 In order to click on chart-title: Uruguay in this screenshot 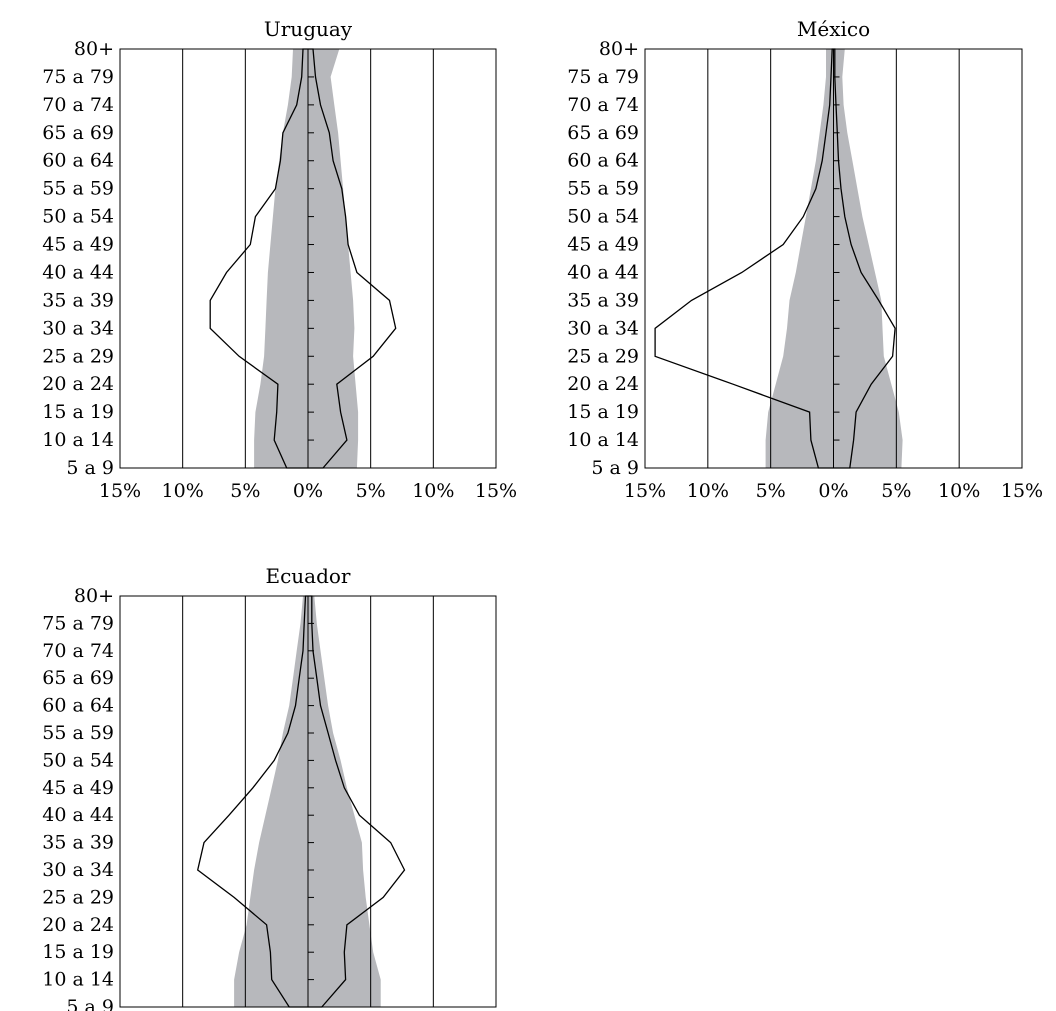, I will do `click(308, 29)`.